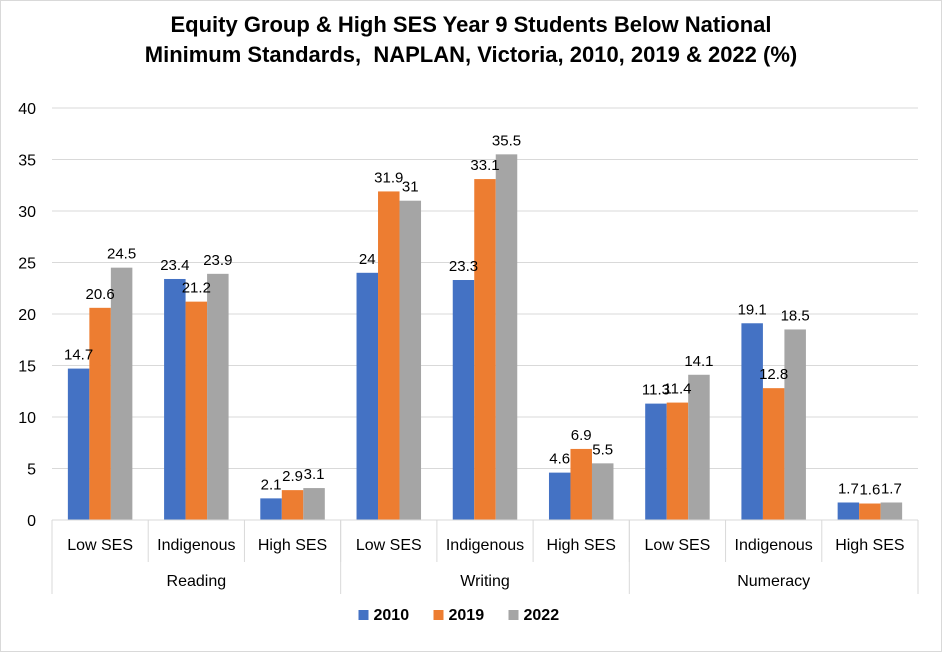  What do you see at coordinates (773, 581) in the screenshot?
I see `x-group-label: Numeracy` at bounding box center [773, 581].